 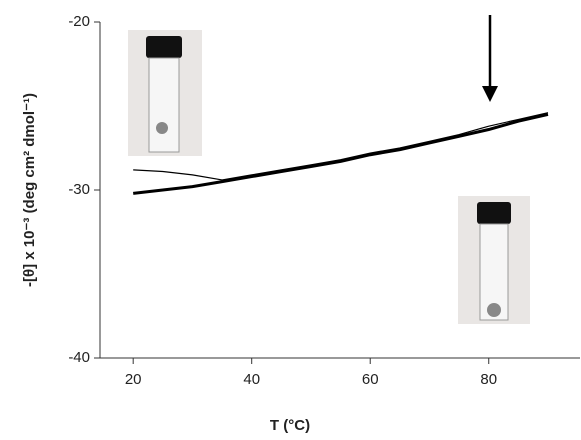 What do you see at coordinates (370, 379) in the screenshot?
I see `x-tick-label: 60` at bounding box center [370, 379].